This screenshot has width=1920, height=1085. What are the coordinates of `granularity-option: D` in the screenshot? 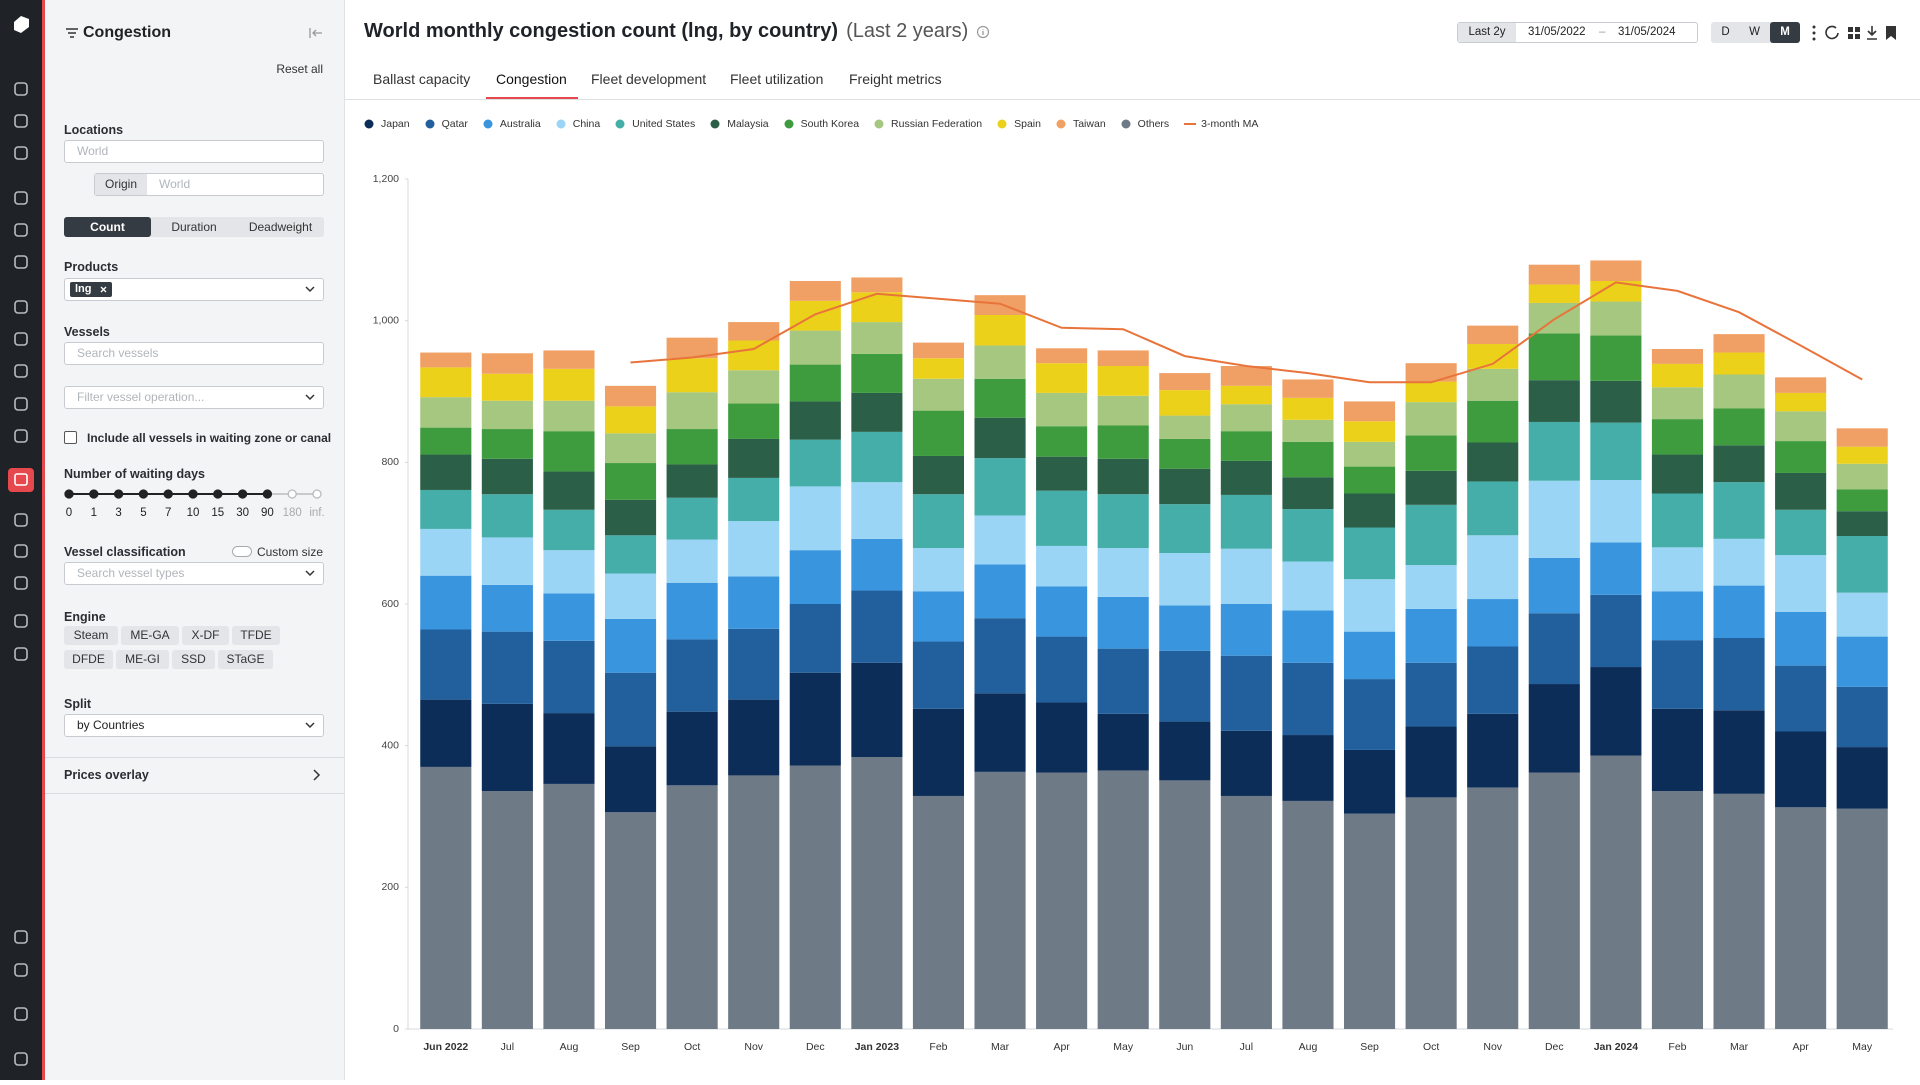 It's located at (1725, 32).